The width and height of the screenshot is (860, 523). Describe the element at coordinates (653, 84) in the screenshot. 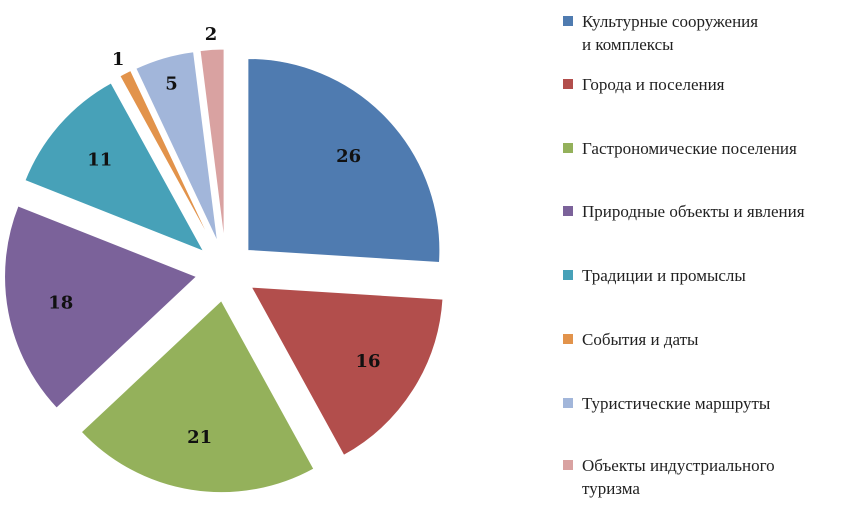

I see `legend-label-2-line-1: Города и поселения` at that location.